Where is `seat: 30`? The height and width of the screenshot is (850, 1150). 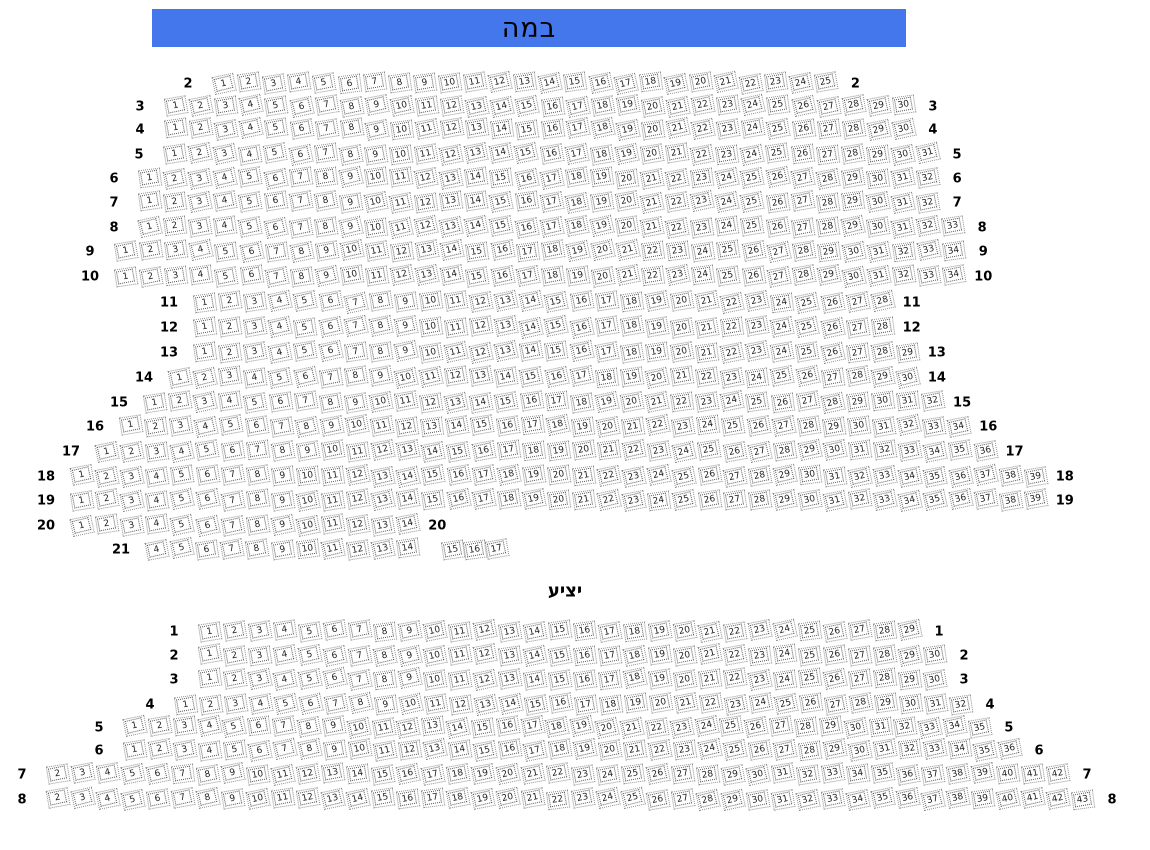
seat: 30 is located at coordinates (934, 654).